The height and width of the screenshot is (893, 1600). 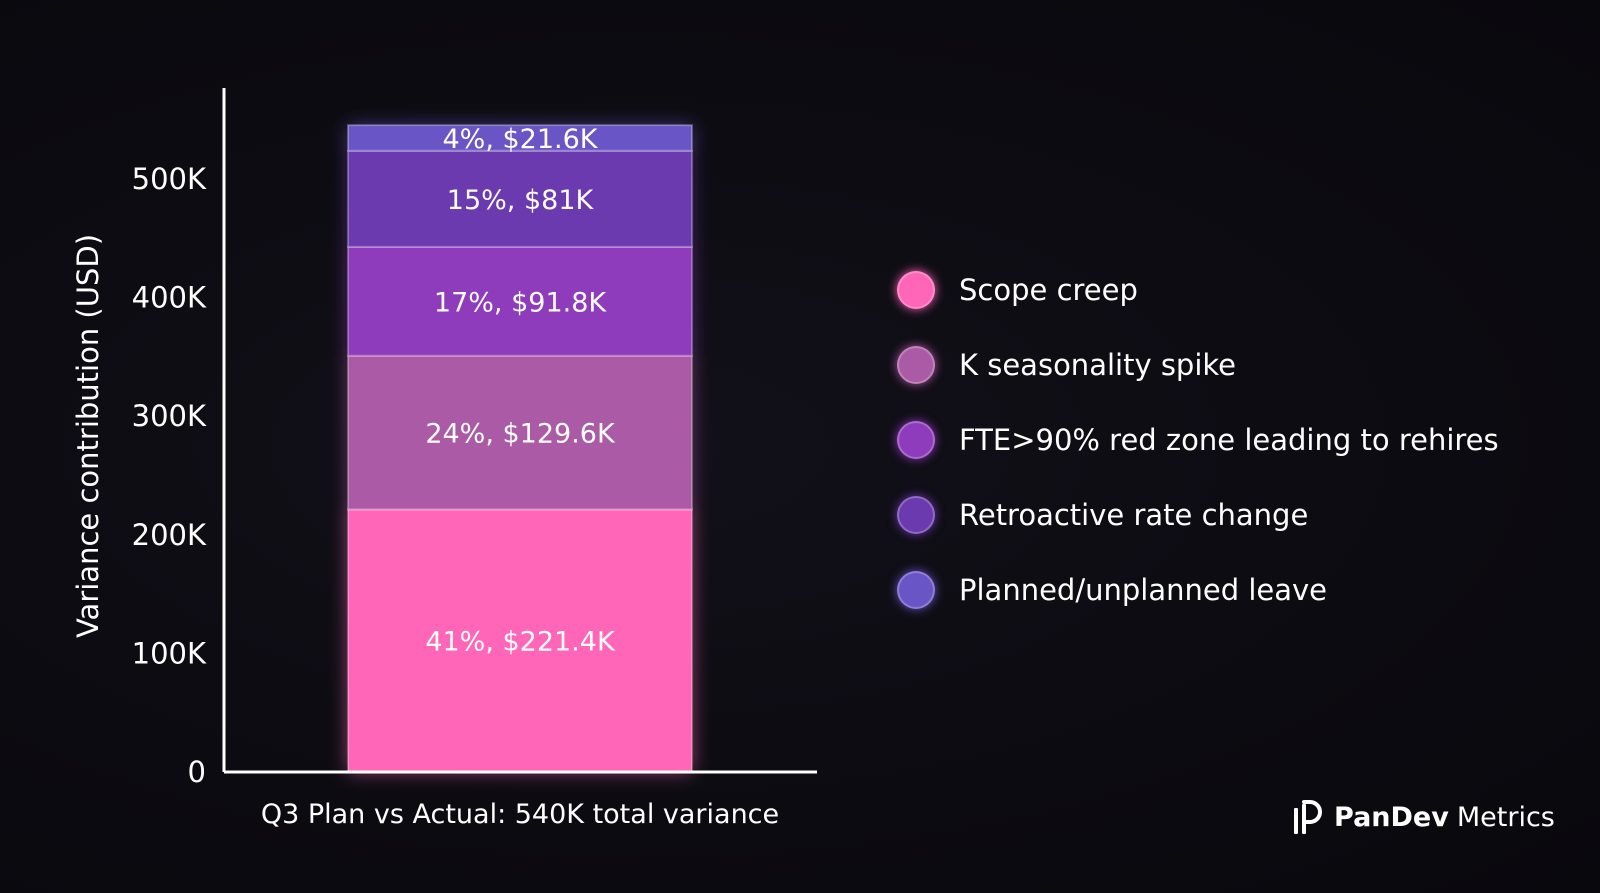 I want to click on legend-item-k-seasonality-spike: K seasonality spike, so click(x=1242, y=365).